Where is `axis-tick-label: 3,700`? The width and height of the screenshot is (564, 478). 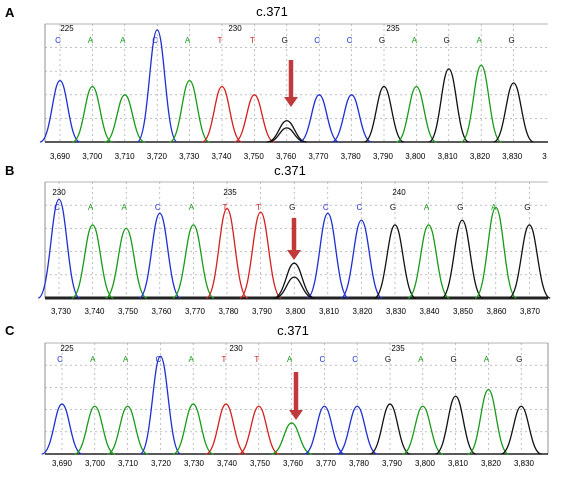 axis-tick-label: 3,700 is located at coordinates (92, 156).